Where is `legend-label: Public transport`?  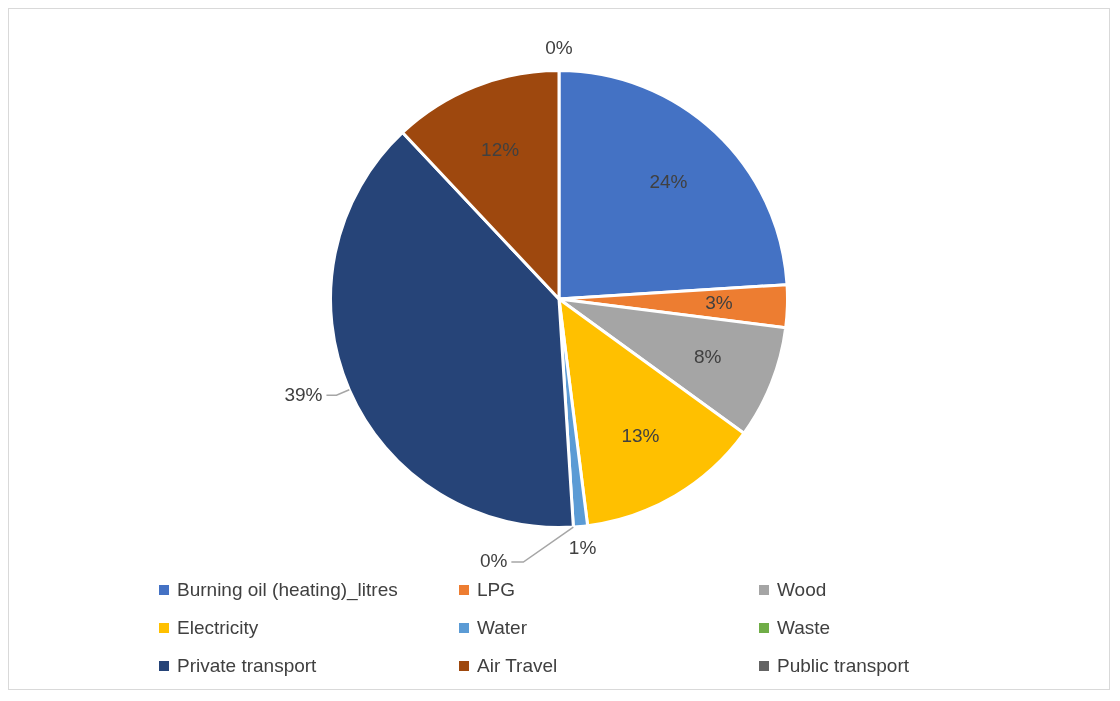
legend-label: Public transport is located at coordinates (843, 666).